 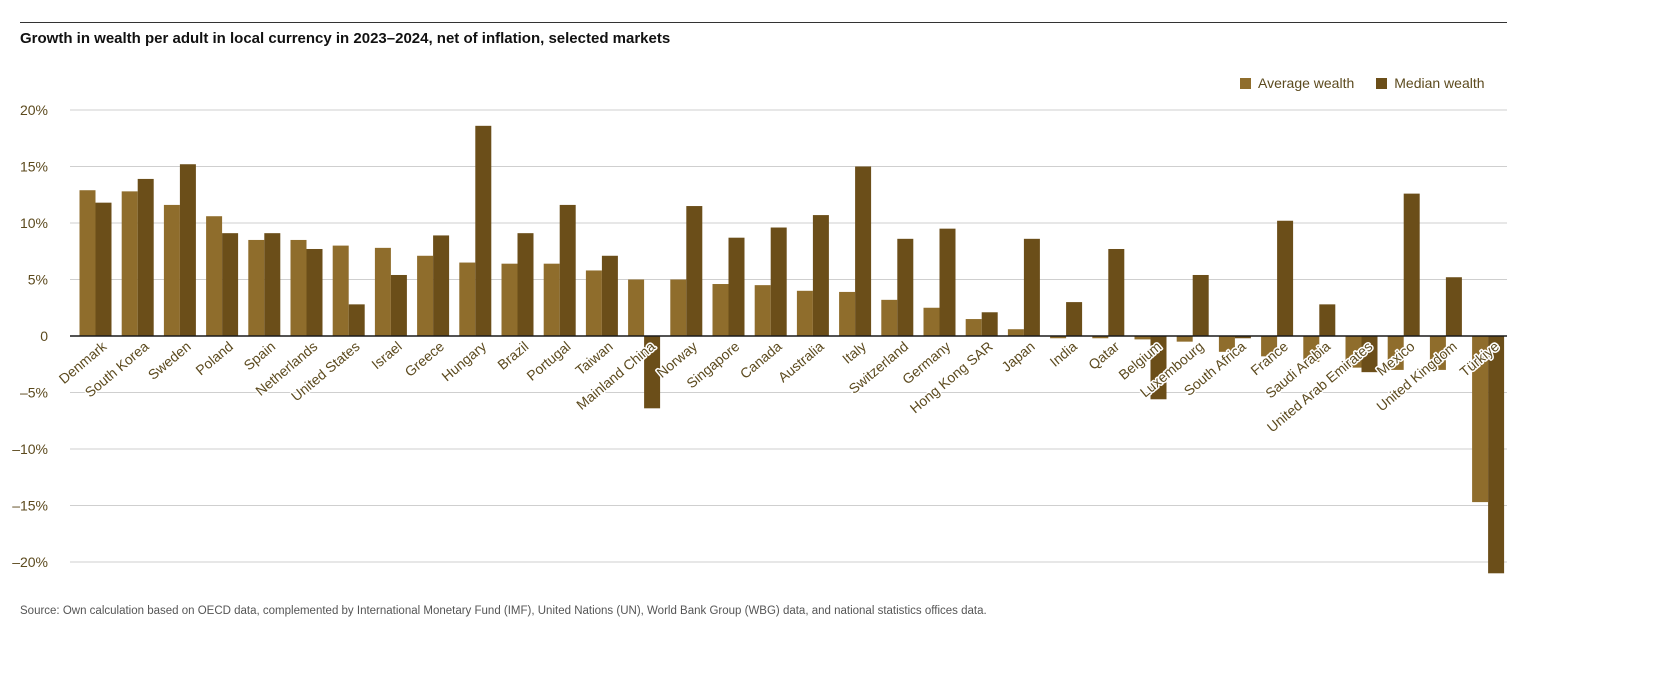 I want to click on x-tick-label: Sweden, so click(x=169, y=360).